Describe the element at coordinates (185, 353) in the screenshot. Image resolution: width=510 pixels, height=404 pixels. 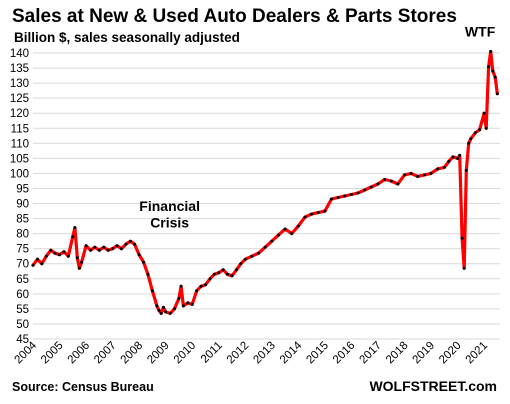
I see `x-tick-label: 2010` at that location.